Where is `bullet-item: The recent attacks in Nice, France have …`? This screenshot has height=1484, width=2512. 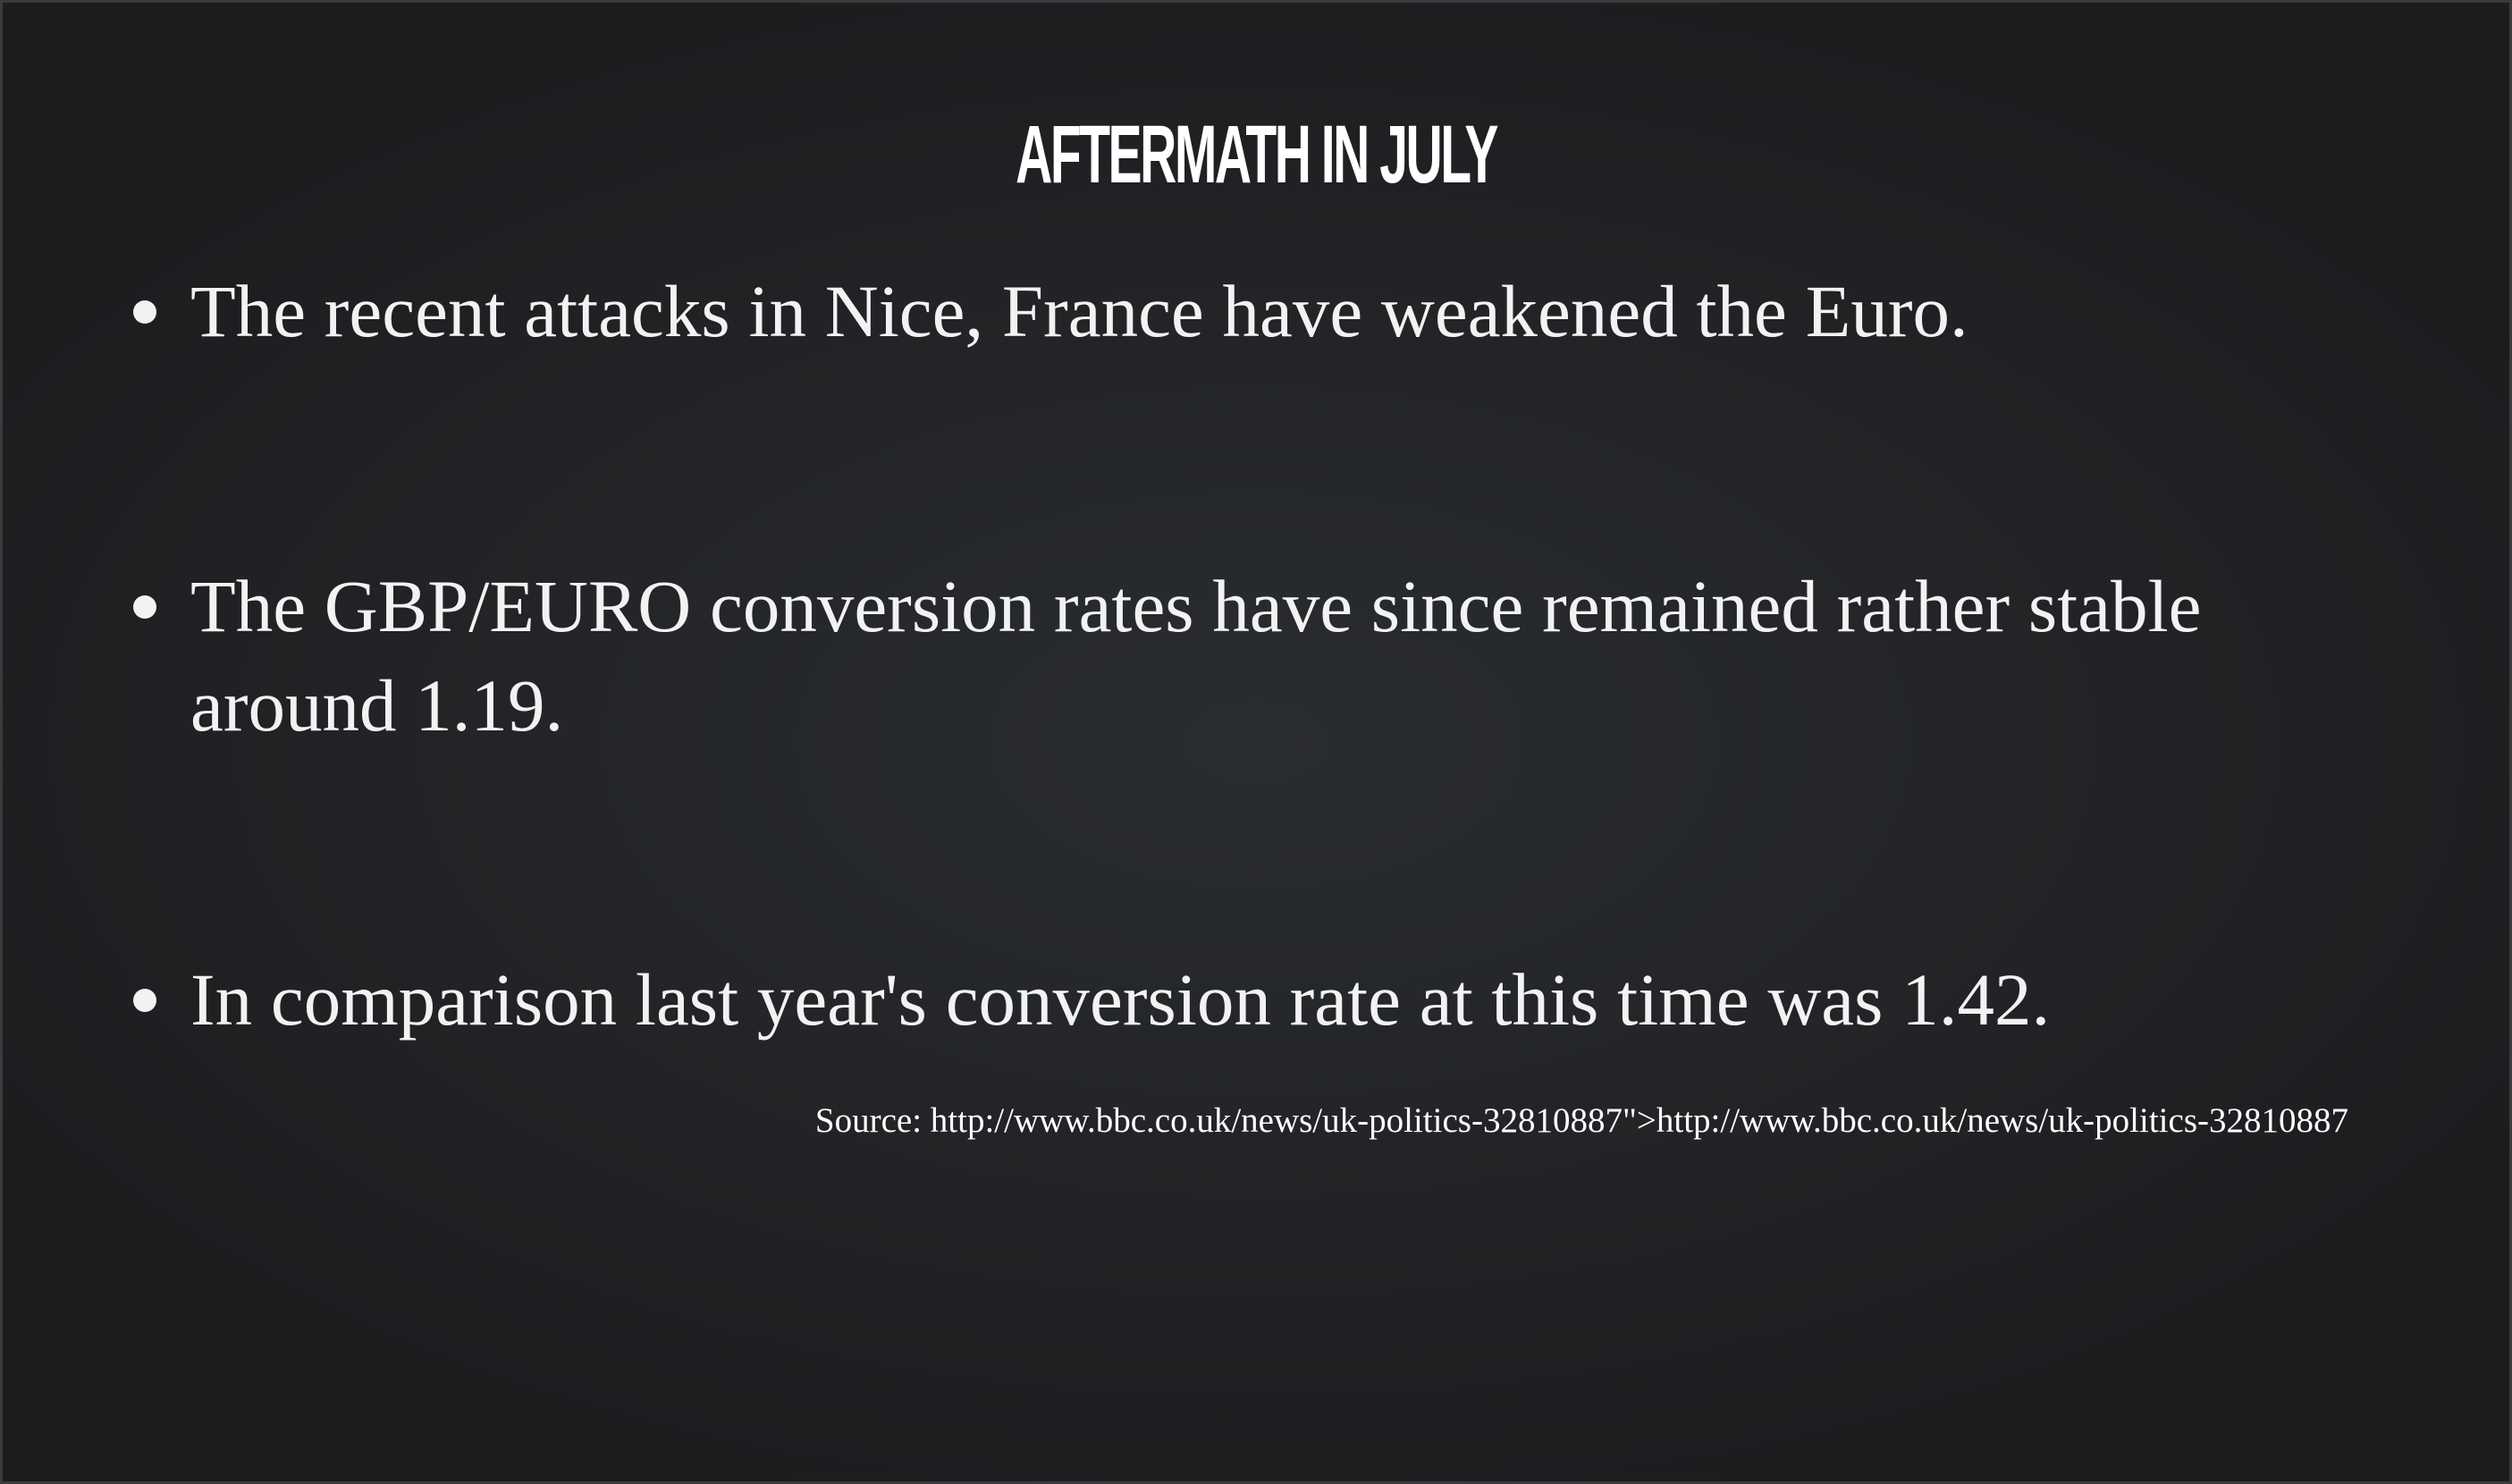
bullet-item: The recent attacks in Nice, France have … is located at coordinates (1263, 311).